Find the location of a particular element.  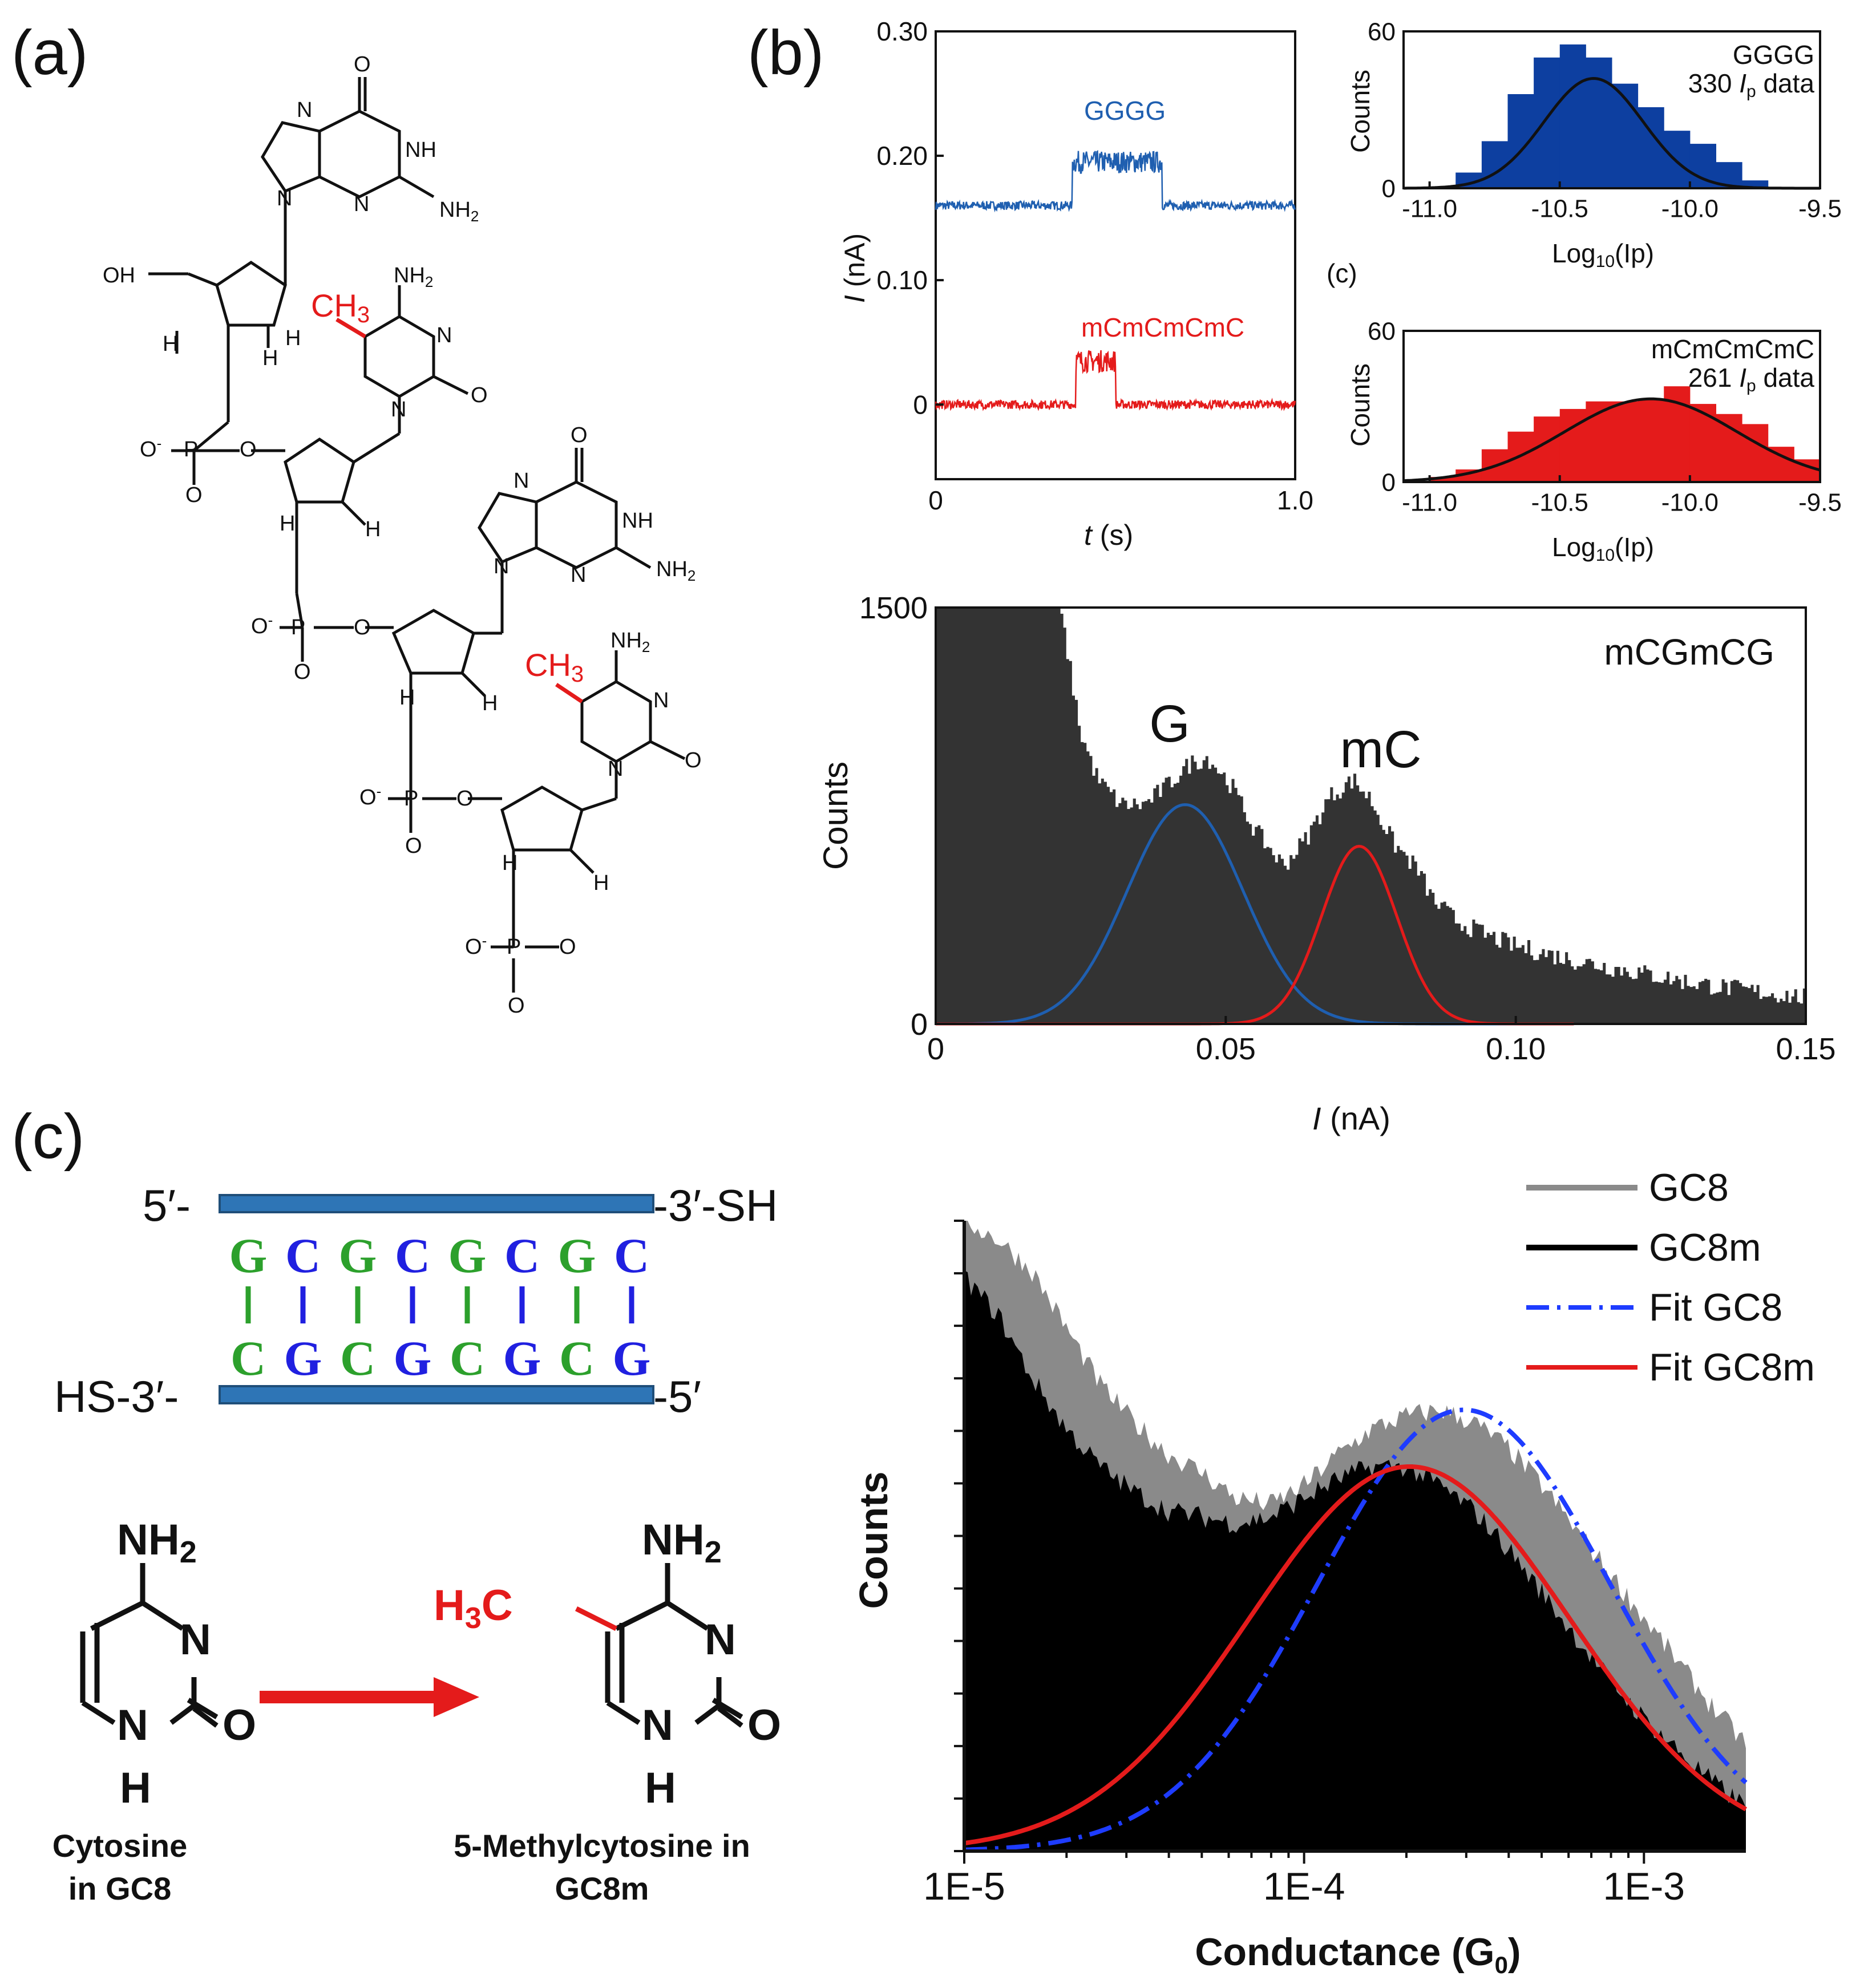

atom-o-p2: O is located at coordinates (302, 672).